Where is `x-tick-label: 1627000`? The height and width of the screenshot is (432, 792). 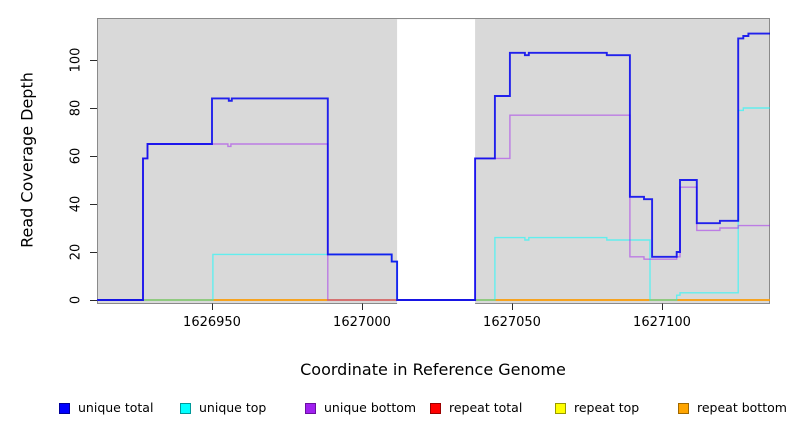
x-tick-label: 1627000 is located at coordinates (362, 322).